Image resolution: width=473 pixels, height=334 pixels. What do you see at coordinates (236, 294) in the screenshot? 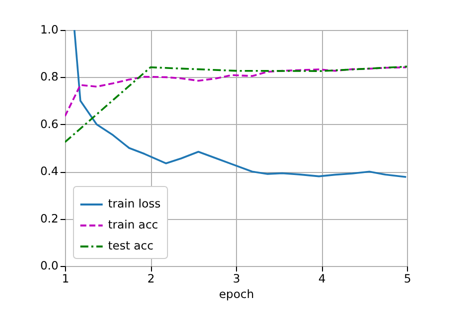
I see `x-axis-title: epoch` at bounding box center [236, 294].